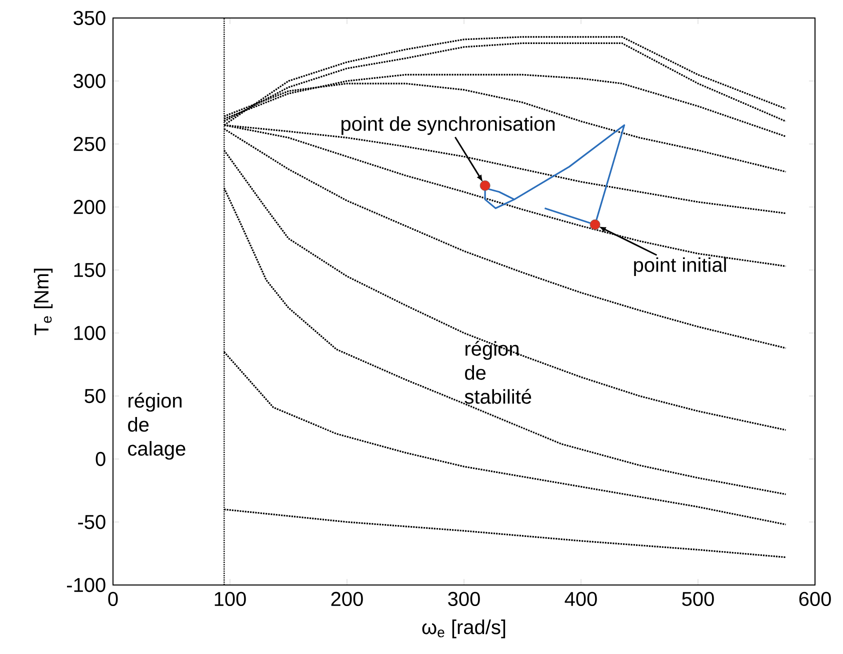  I want to click on y-tick-label: 100, so click(90, 333).